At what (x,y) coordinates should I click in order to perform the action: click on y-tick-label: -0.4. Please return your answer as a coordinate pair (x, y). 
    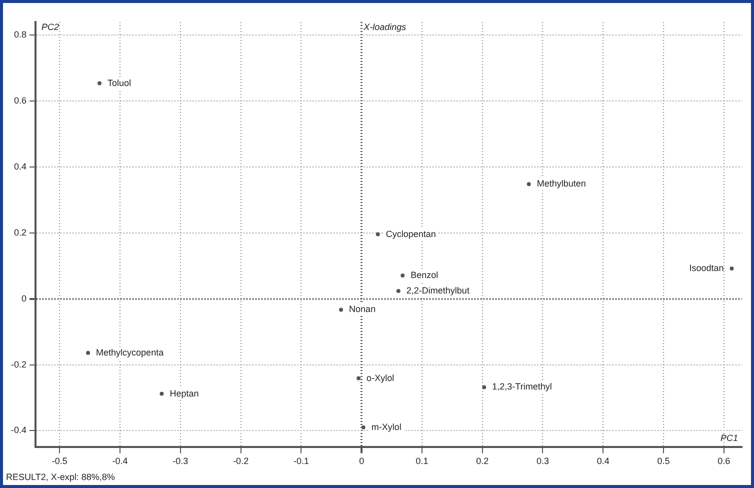
    Looking at the image, I should click on (18, 430).